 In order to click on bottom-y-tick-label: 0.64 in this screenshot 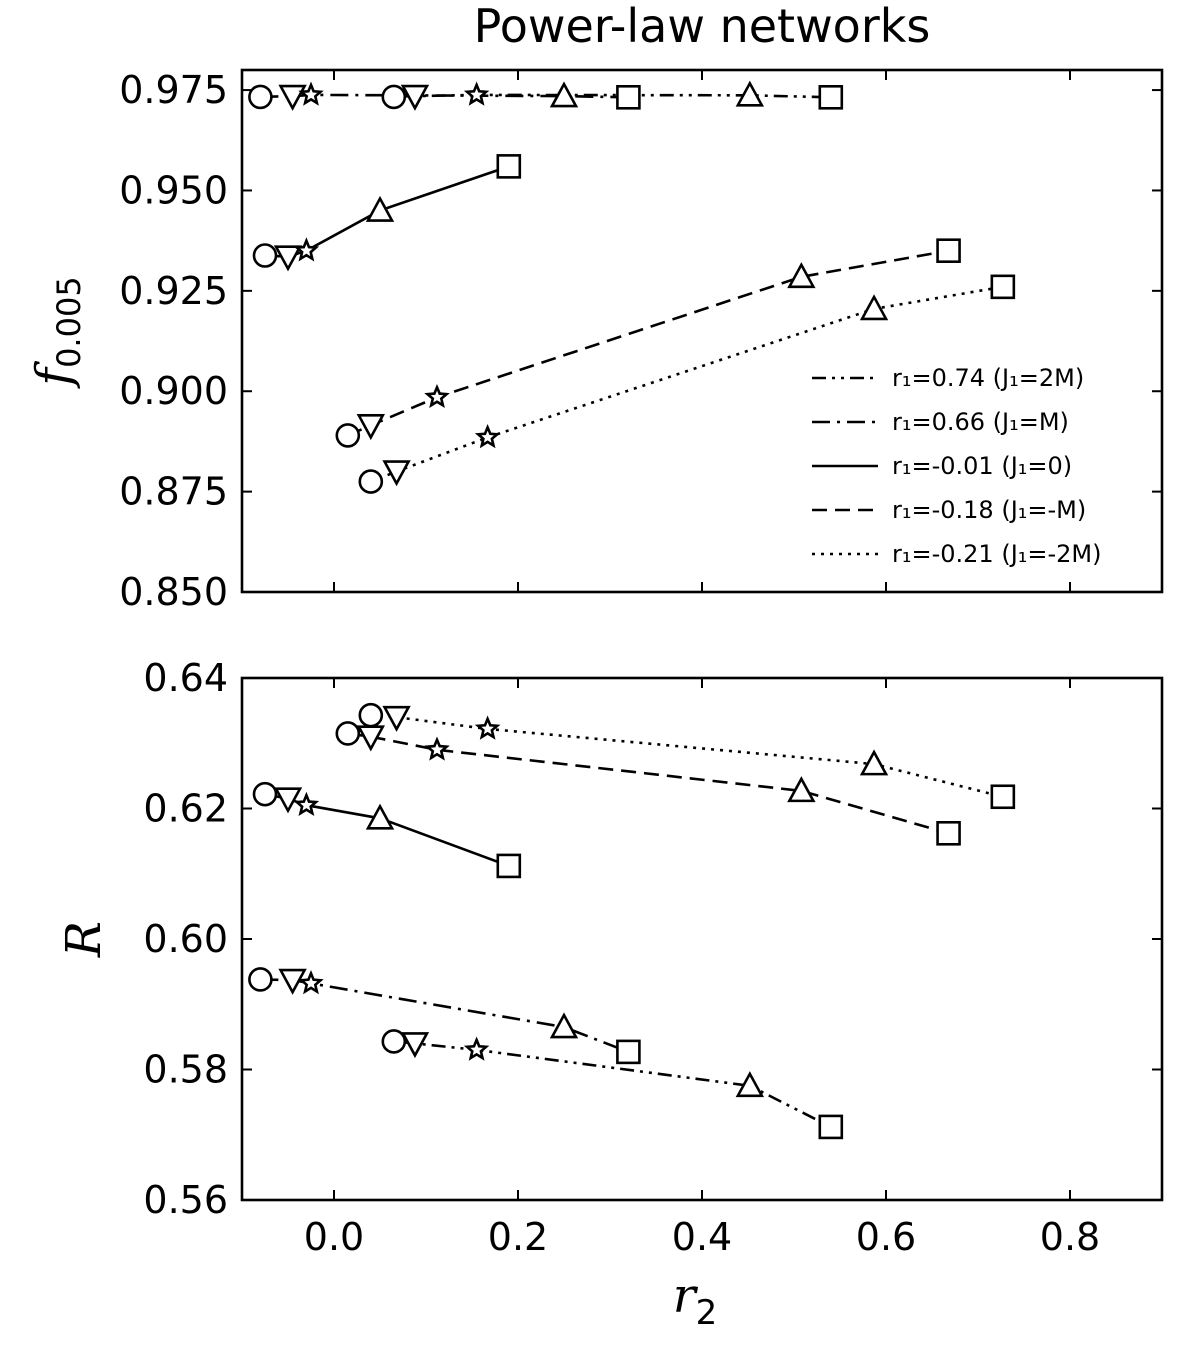, I will do `click(185, 678)`.